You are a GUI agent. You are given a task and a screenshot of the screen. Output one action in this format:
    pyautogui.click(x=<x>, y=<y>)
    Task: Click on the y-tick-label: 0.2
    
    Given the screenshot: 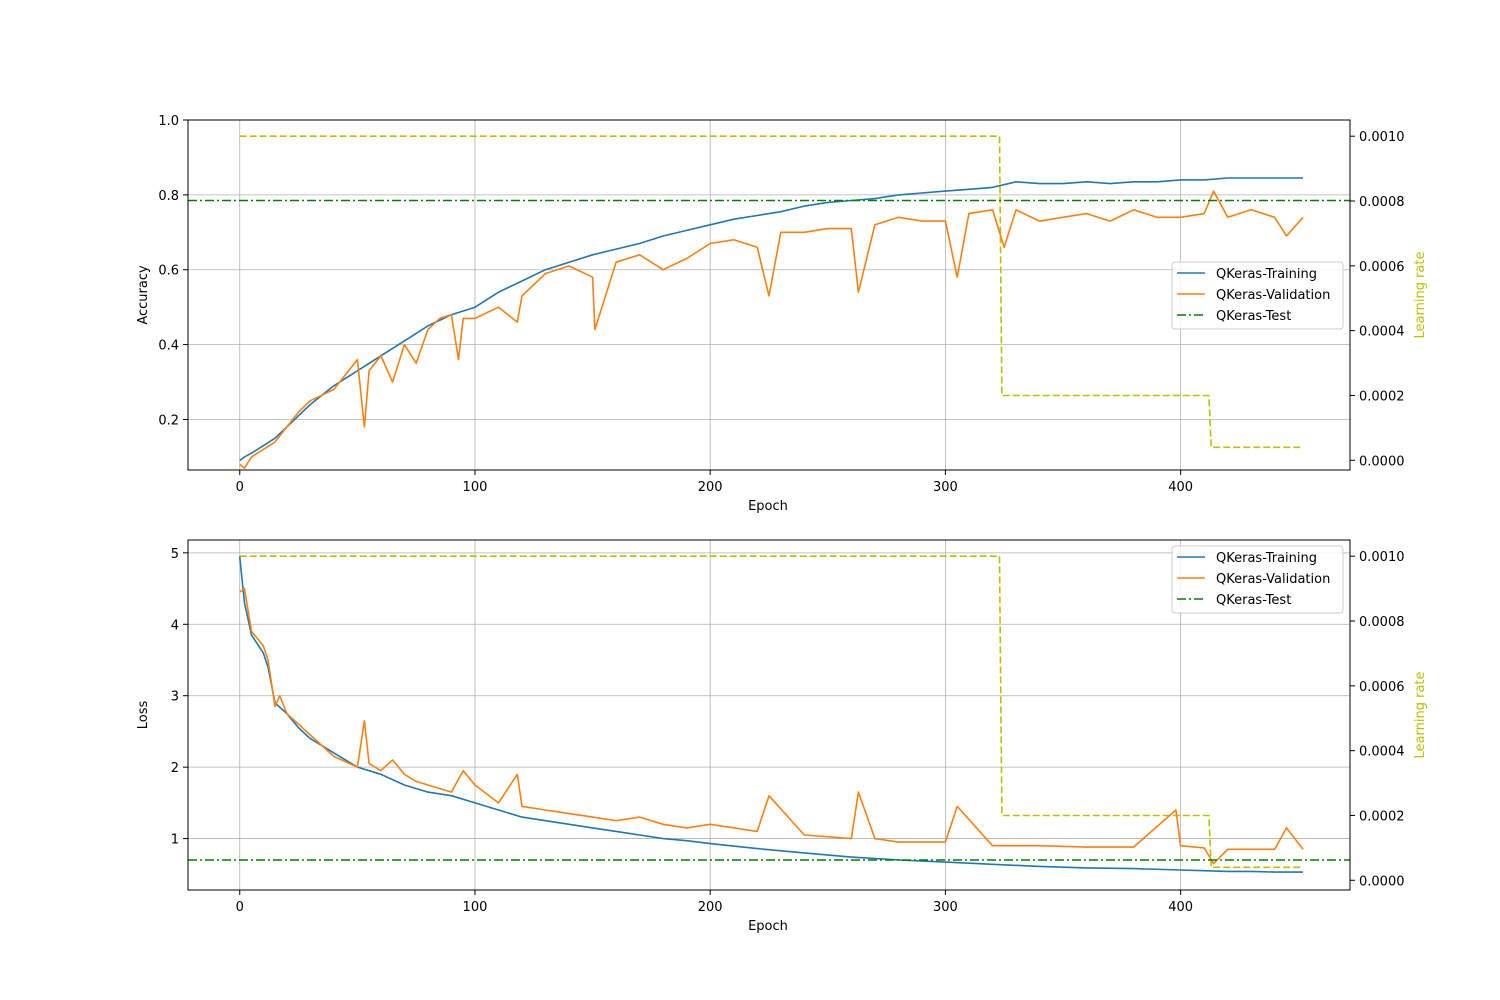 What is the action you would take?
    pyautogui.click(x=168, y=420)
    